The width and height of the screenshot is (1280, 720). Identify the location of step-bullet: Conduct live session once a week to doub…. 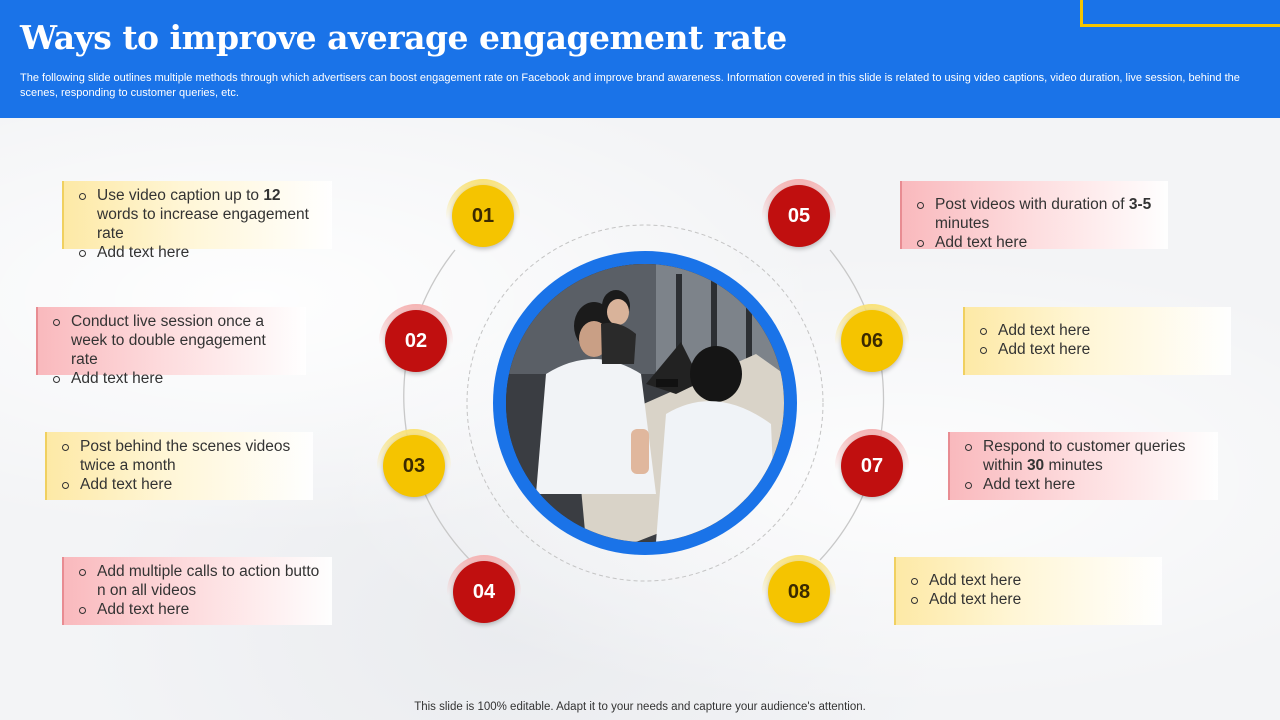
(173, 340).